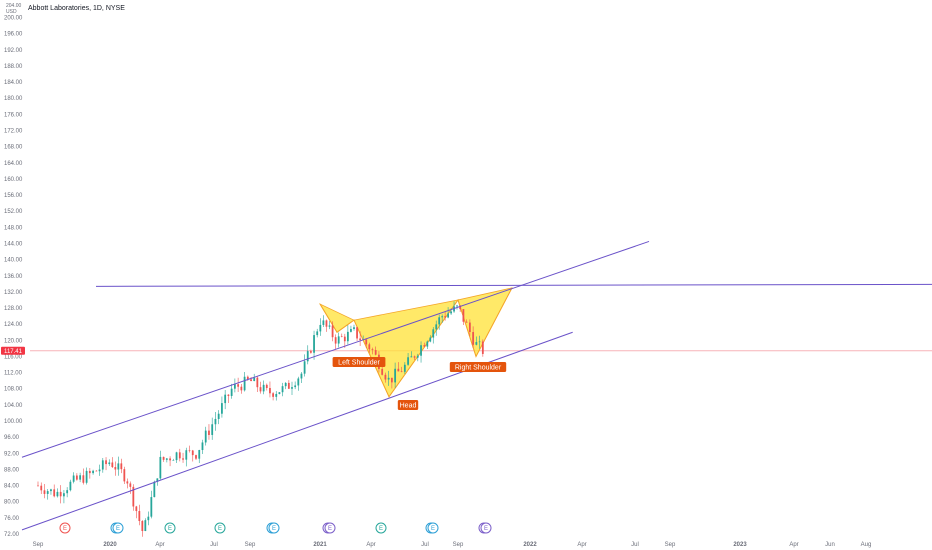 This screenshot has width=932, height=550. What do you see at coordinates (76, 8) in the screenshot?
I see `chart-title: Abbott Laboratories, 1D, NYSE` at bounding box center [76, 8].